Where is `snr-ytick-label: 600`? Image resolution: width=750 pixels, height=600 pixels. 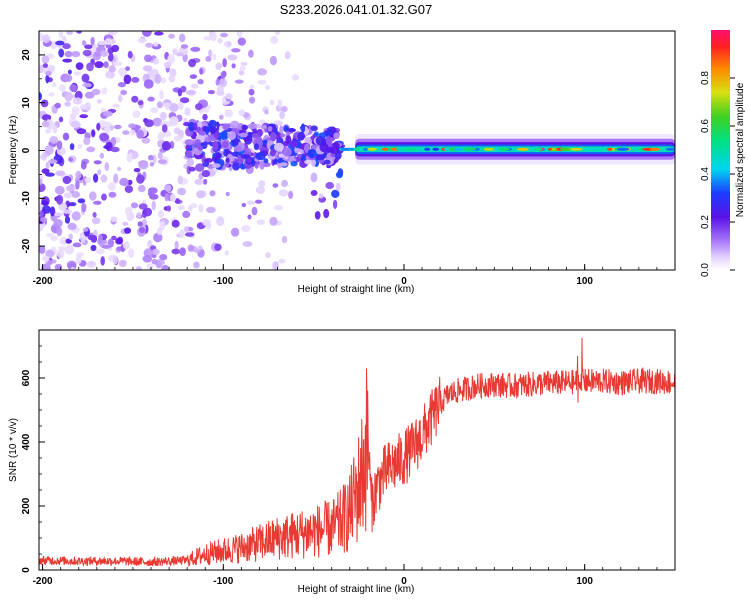
snr-ytick-label: 600 is located at coordinates (26, 377).